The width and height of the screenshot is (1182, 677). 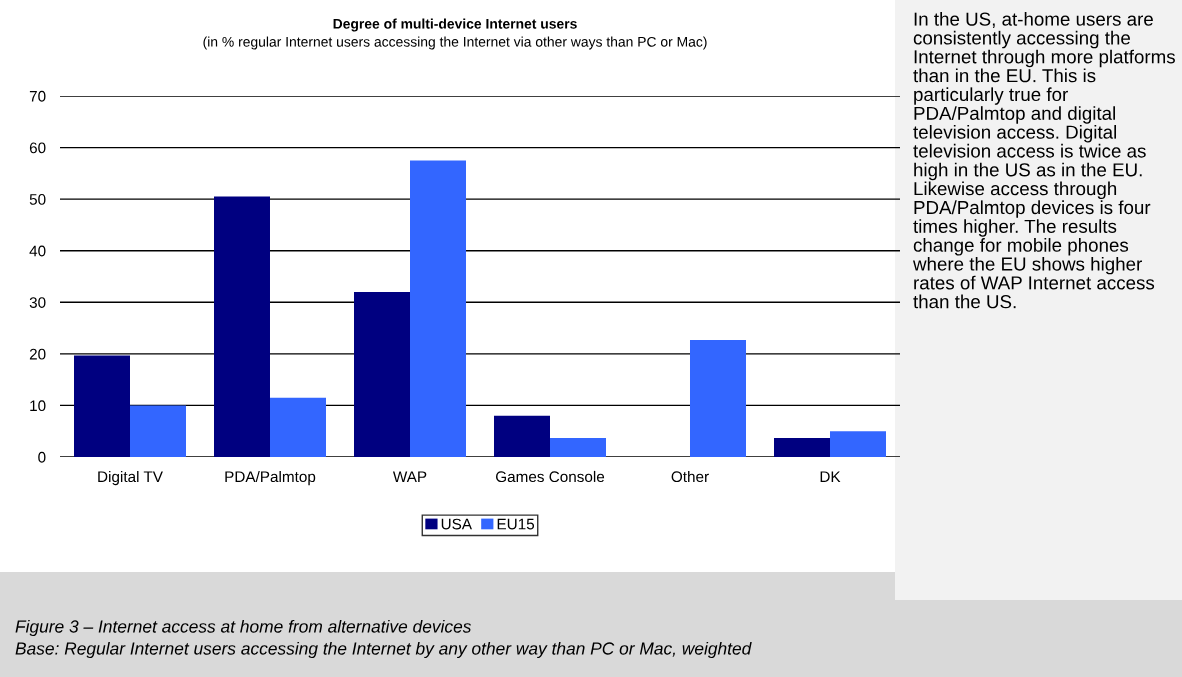 What do you see at coordinates (1043, 160) in the screenshot?
I see `text: In the US, at-home users are consistently accessing the Internet through more platforms than in the EU. This is particularly true for PDA/Palmtop and digital television access. Digital television access is twice as high in the US as in the EU. Likewise access through PDA/Palmtop devices is four times higher. The results change for mobile phones where the EU shows higher rates of WAP Internet access than the US.` at bounding box center [1043, 160].